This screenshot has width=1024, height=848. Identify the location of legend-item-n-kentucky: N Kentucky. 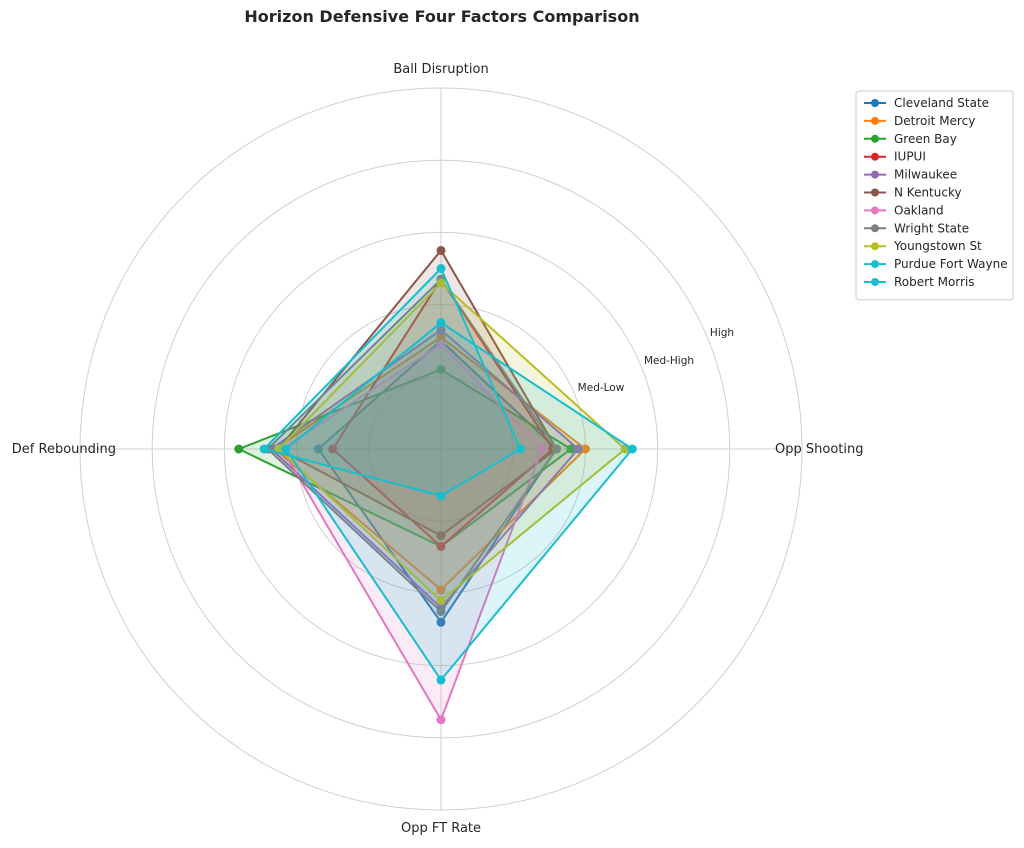
(913, 193).